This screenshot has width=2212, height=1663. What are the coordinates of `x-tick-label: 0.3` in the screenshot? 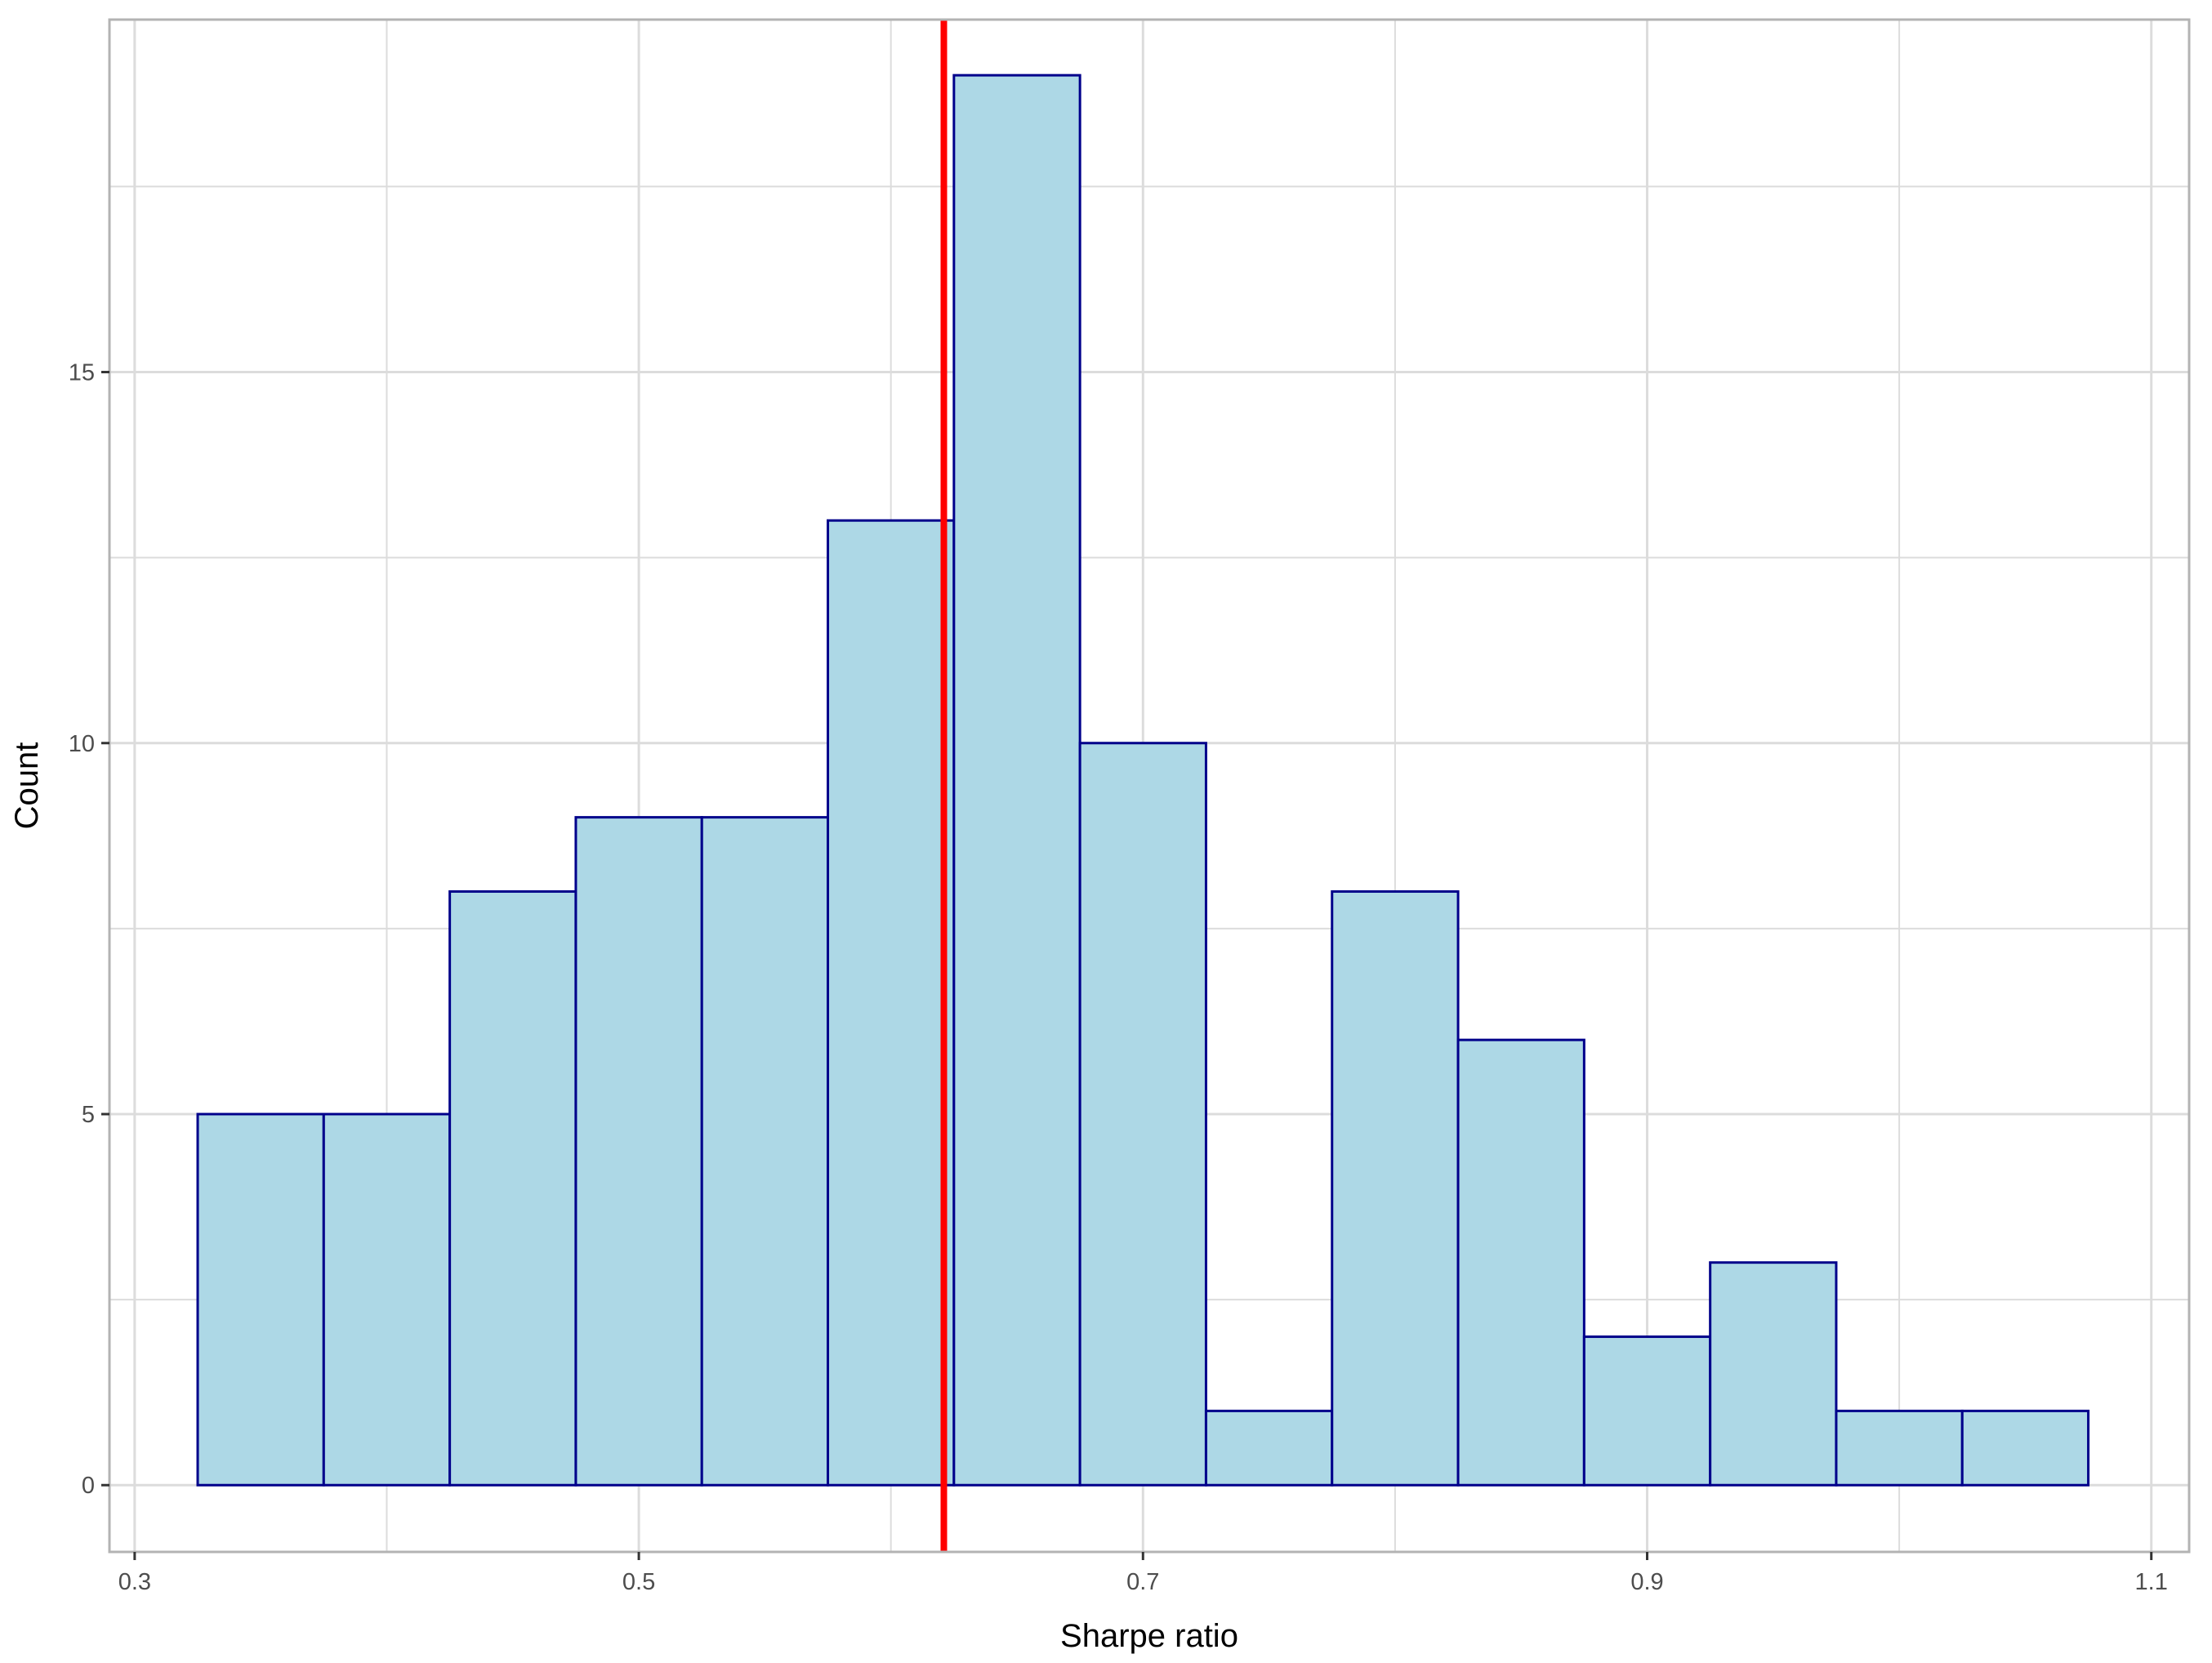 It's located at (134, 1582).